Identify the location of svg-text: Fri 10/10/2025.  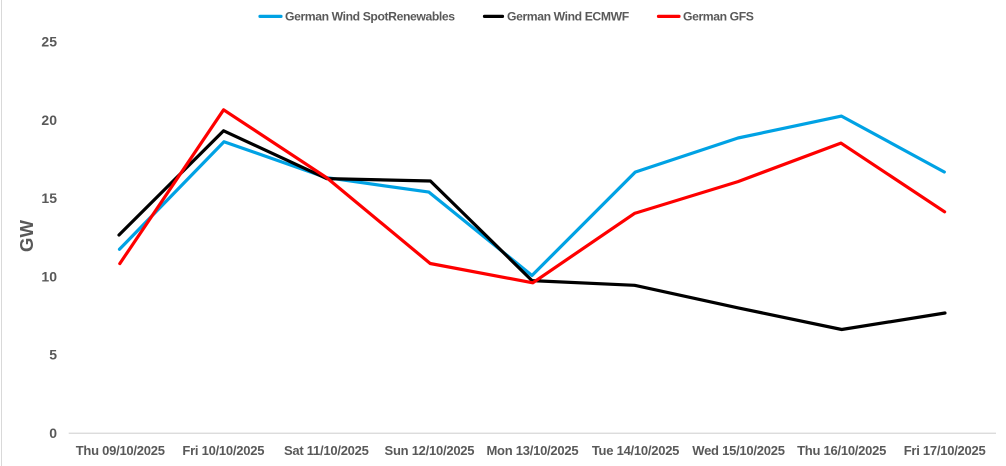
(223, 450).